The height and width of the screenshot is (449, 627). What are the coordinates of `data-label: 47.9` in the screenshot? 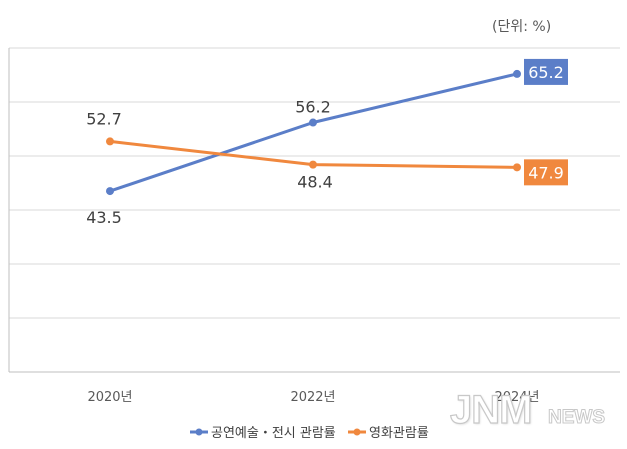 It's located at (546, 172).